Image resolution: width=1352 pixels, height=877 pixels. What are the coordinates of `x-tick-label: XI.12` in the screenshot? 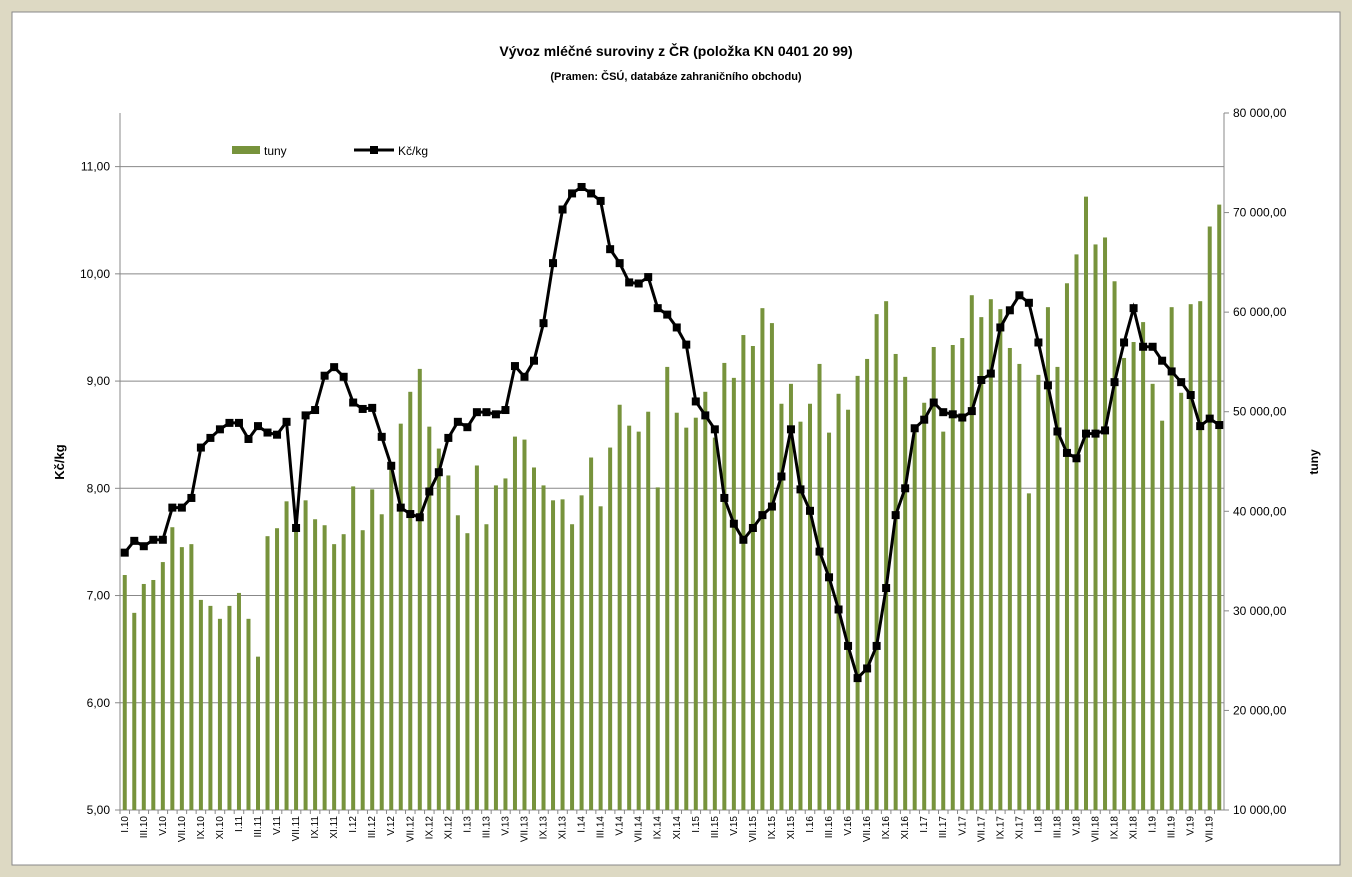 It's located at (448, 828).